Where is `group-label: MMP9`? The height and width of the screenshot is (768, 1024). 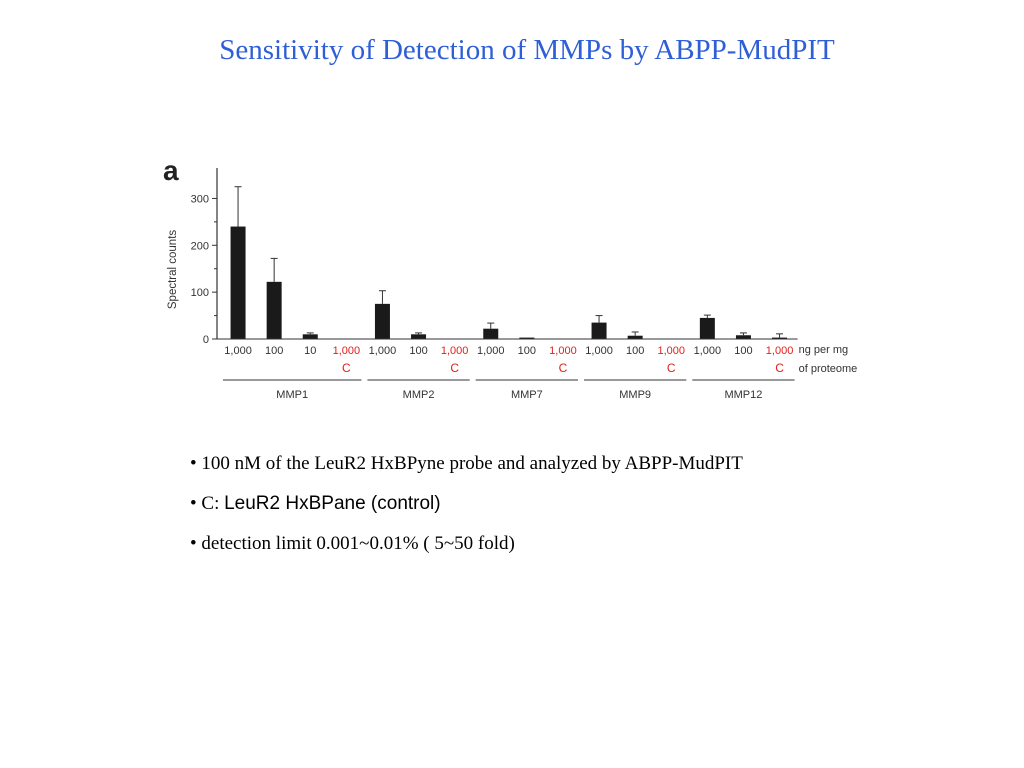 group-label: MMP9 is located at coordinates (635, 395).